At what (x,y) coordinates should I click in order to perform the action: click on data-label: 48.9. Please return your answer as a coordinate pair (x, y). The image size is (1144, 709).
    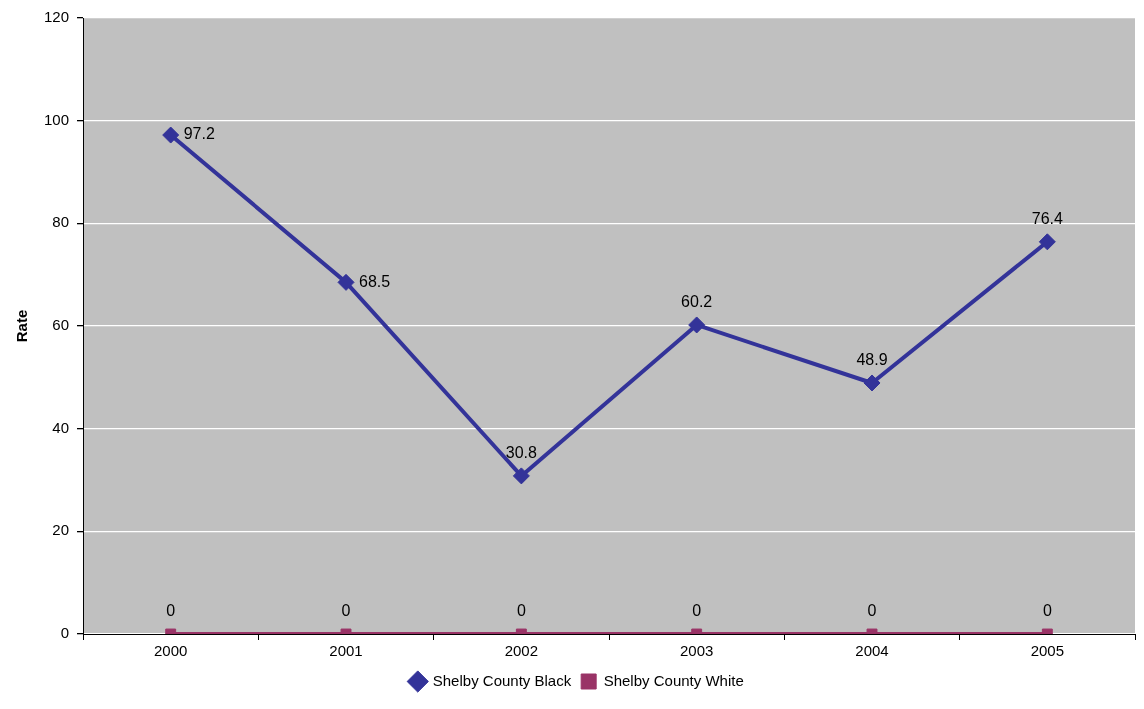
    Looking at the image, I should click on (872, 360).